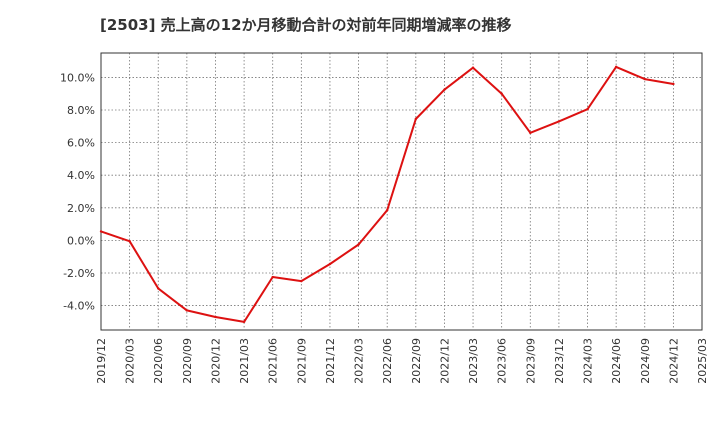 The image size is (720, 440). What do you see at coordinates (387, 361) in the screenshot?
I see `x-tick-label: 2022/06` at bounding box center [387, 361].